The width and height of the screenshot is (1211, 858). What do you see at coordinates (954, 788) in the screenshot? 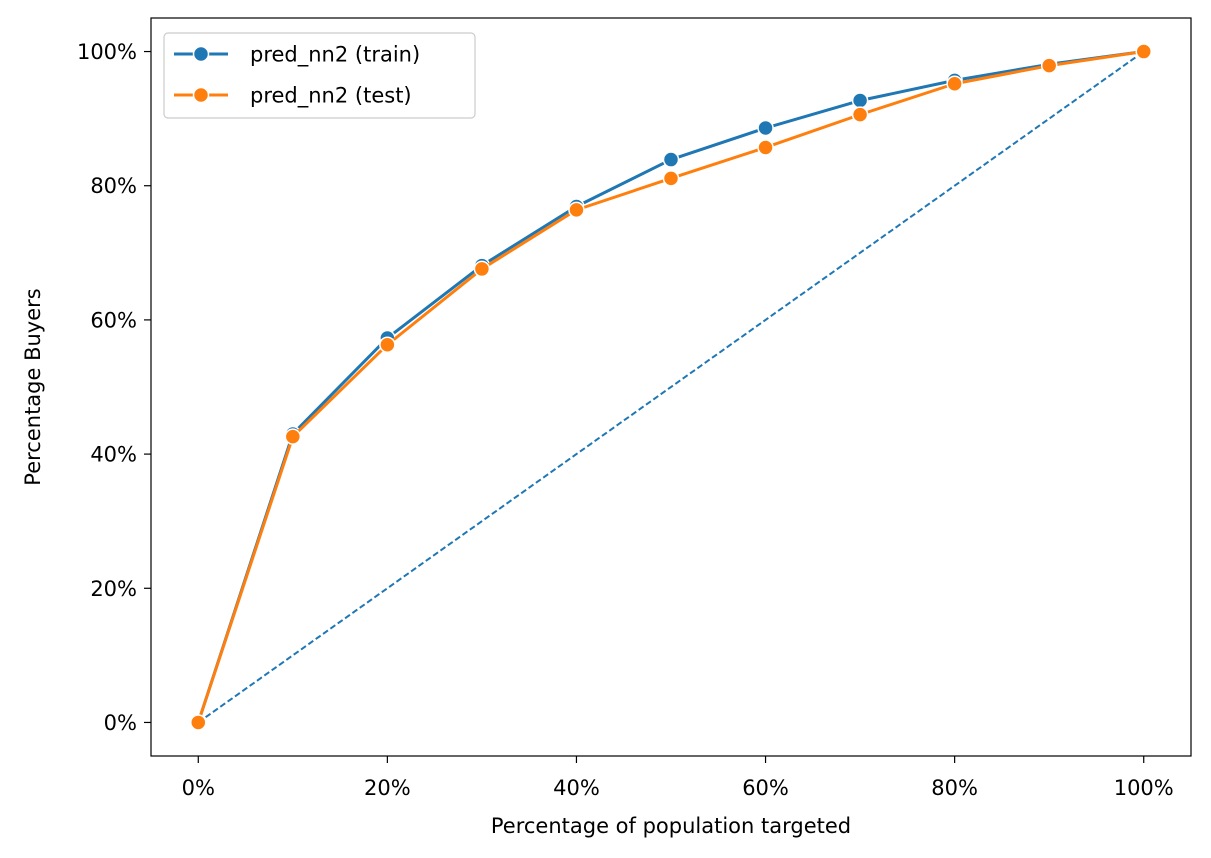
I see `x-tick-label: 80%` at bounding box center [954, 788].